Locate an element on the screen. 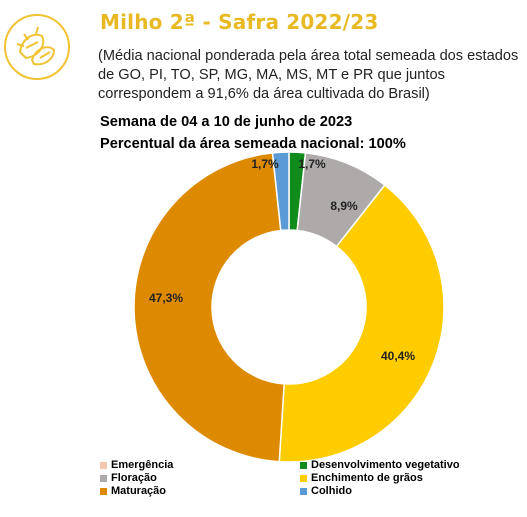 This screenshot has height=517, width=527. legend-label: Colhido is located at coordinates (331, 491).